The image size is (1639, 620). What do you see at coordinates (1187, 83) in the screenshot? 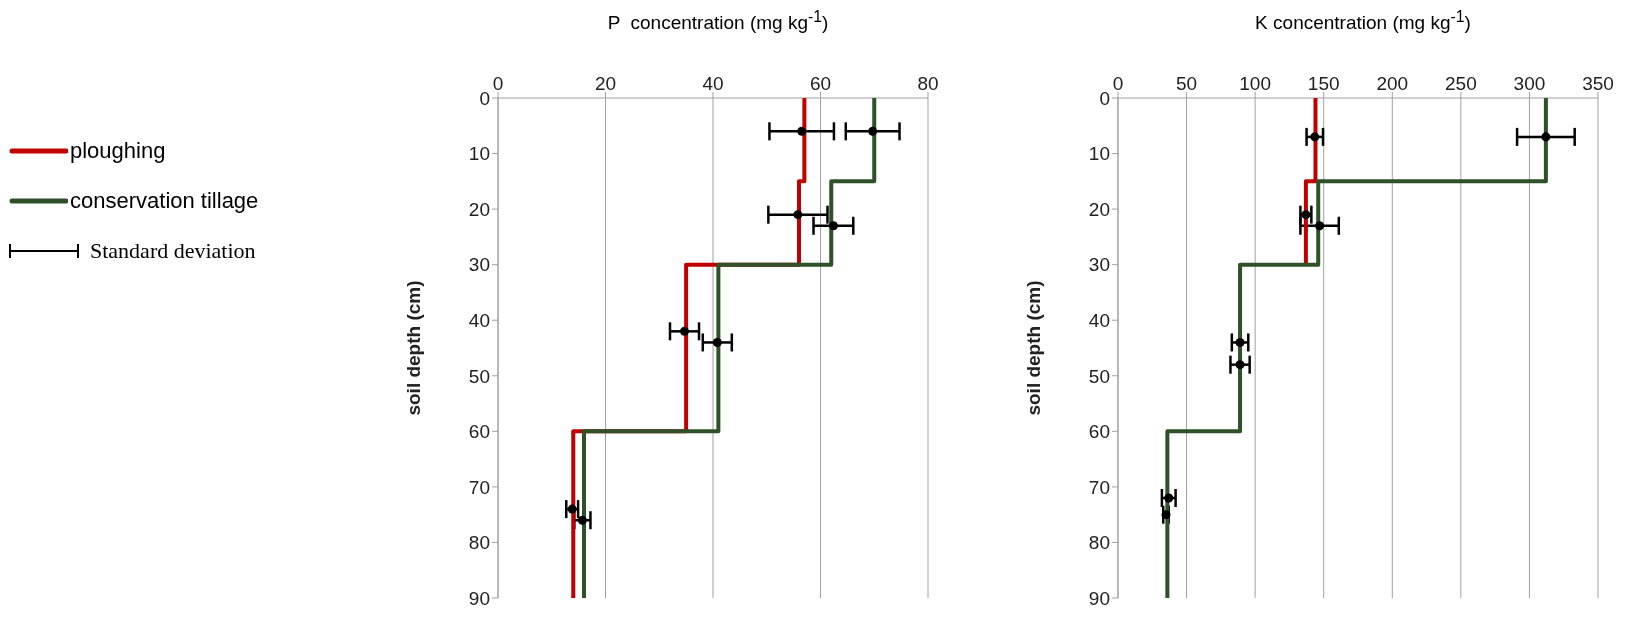
I see `x-tick-label: 50` at bounding box center [1187, 83].